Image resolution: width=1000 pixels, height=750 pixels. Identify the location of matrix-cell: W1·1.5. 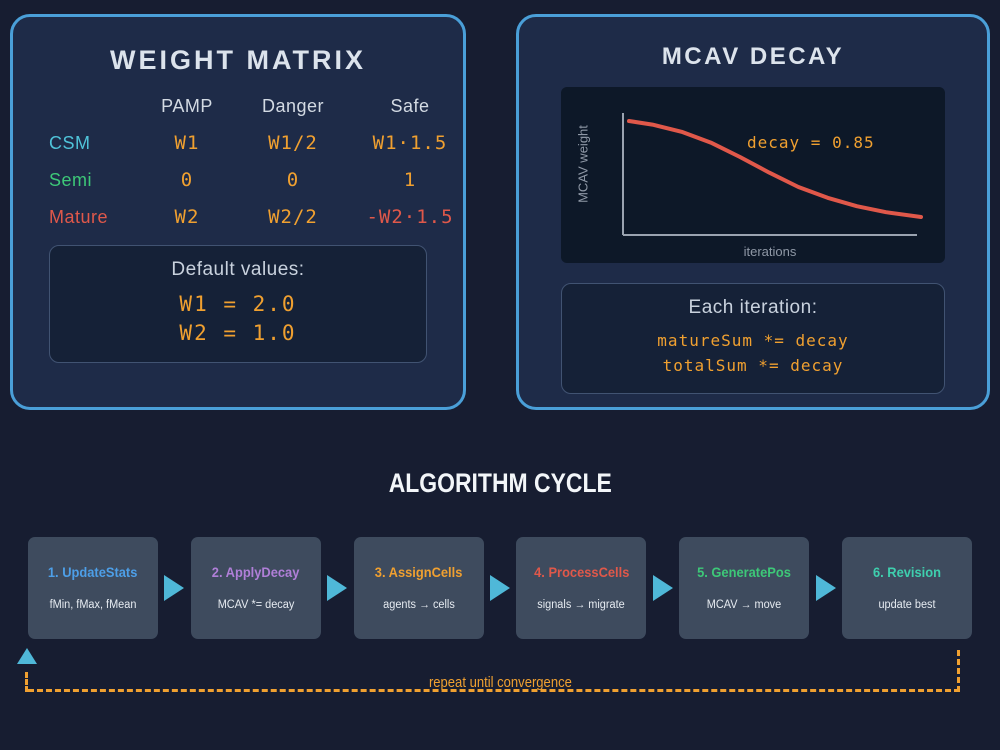
(410, 143).